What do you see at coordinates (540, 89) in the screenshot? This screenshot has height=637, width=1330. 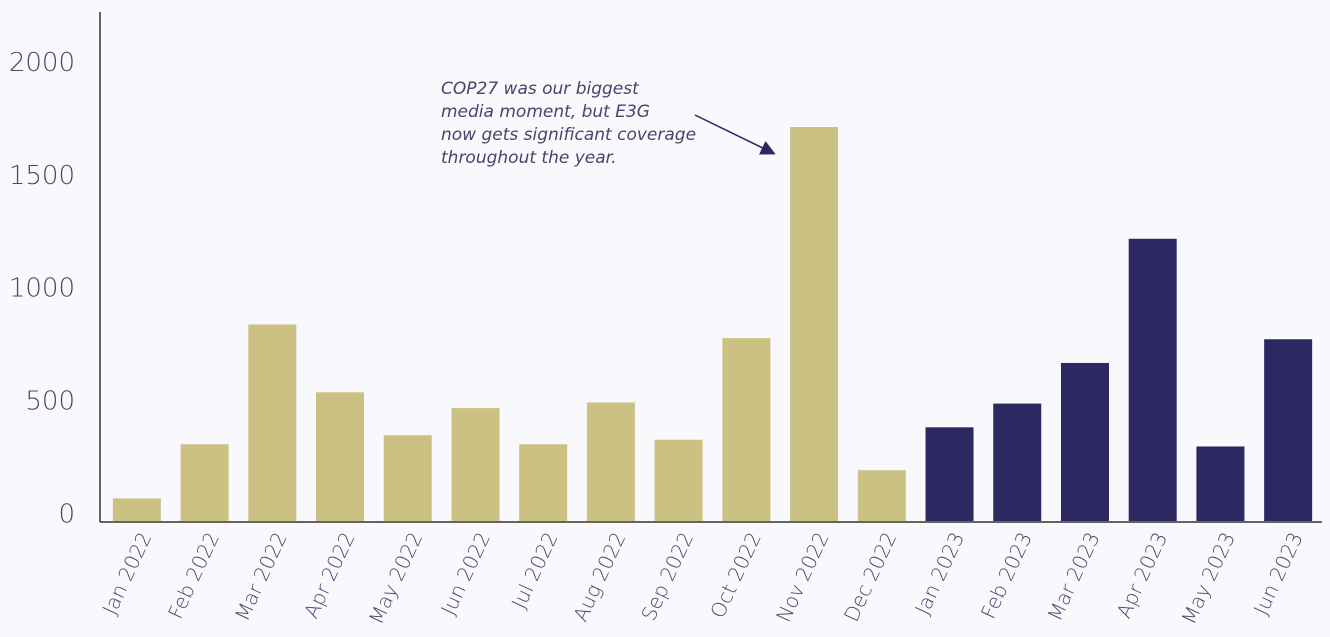 I see `annotation: COP27 was our biggest` at bounding box center [540, 89].